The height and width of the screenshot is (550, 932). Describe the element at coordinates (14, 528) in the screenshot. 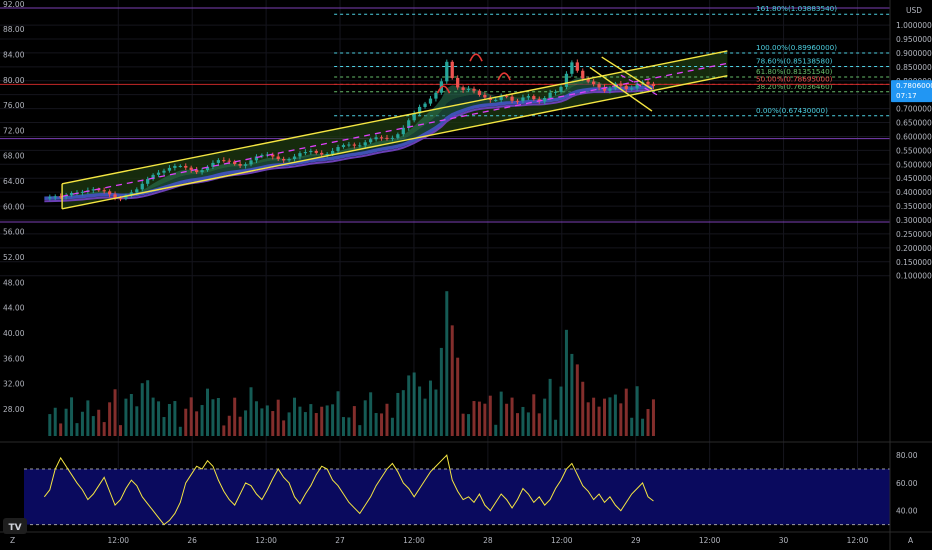

I see `tv-logo: TV` at that location.